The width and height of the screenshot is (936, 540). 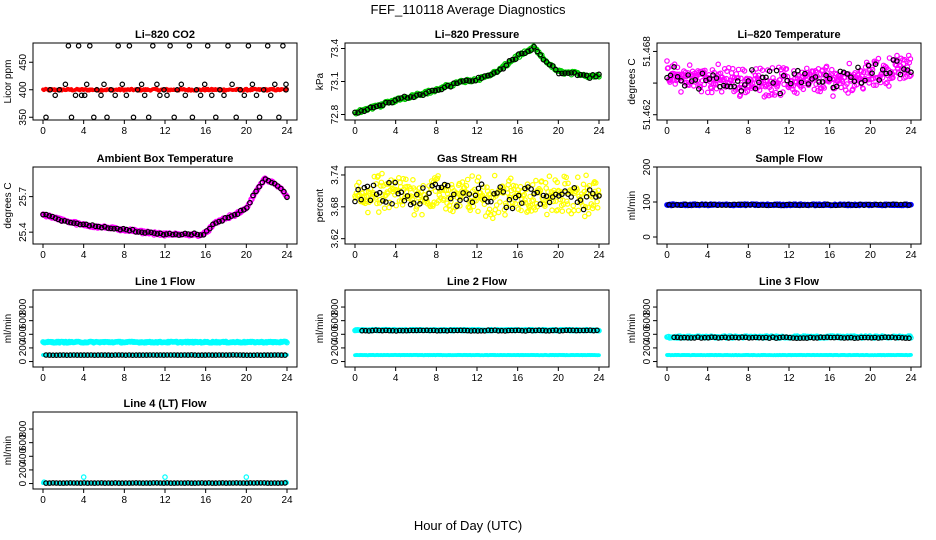 What do you see at coordinates (911, 378) in the screenshot?
I see `x-tick-label: 24` at bounding box center [911, 378].